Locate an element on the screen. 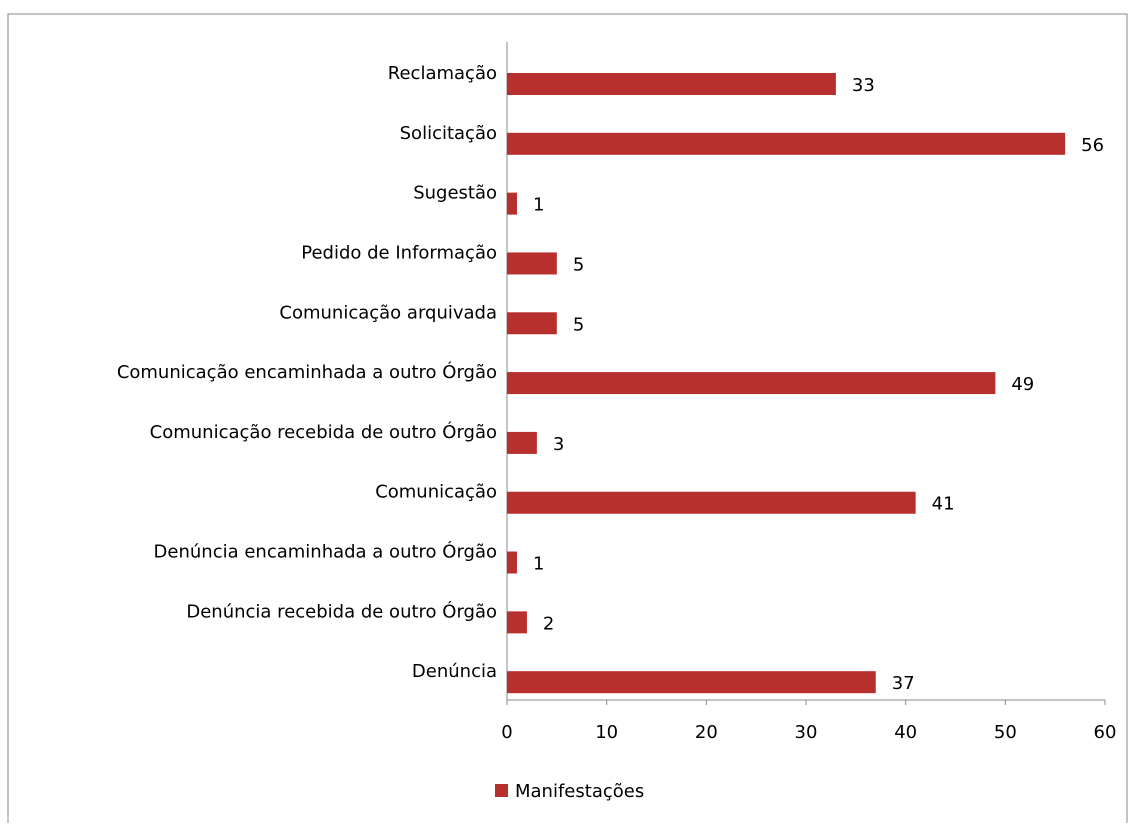 The width and height of the screenshot is (1135, 827). y-tick-label: Denúncia recebida de outro Órgão is located at coordinates (341, 611).